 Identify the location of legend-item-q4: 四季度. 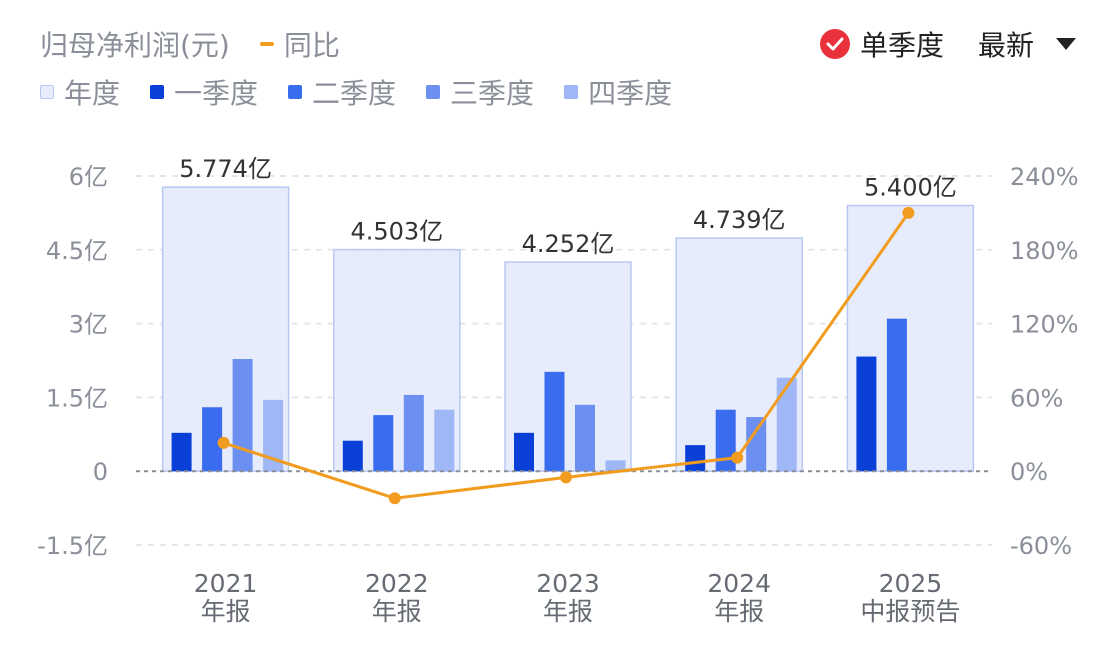
(618, 92).